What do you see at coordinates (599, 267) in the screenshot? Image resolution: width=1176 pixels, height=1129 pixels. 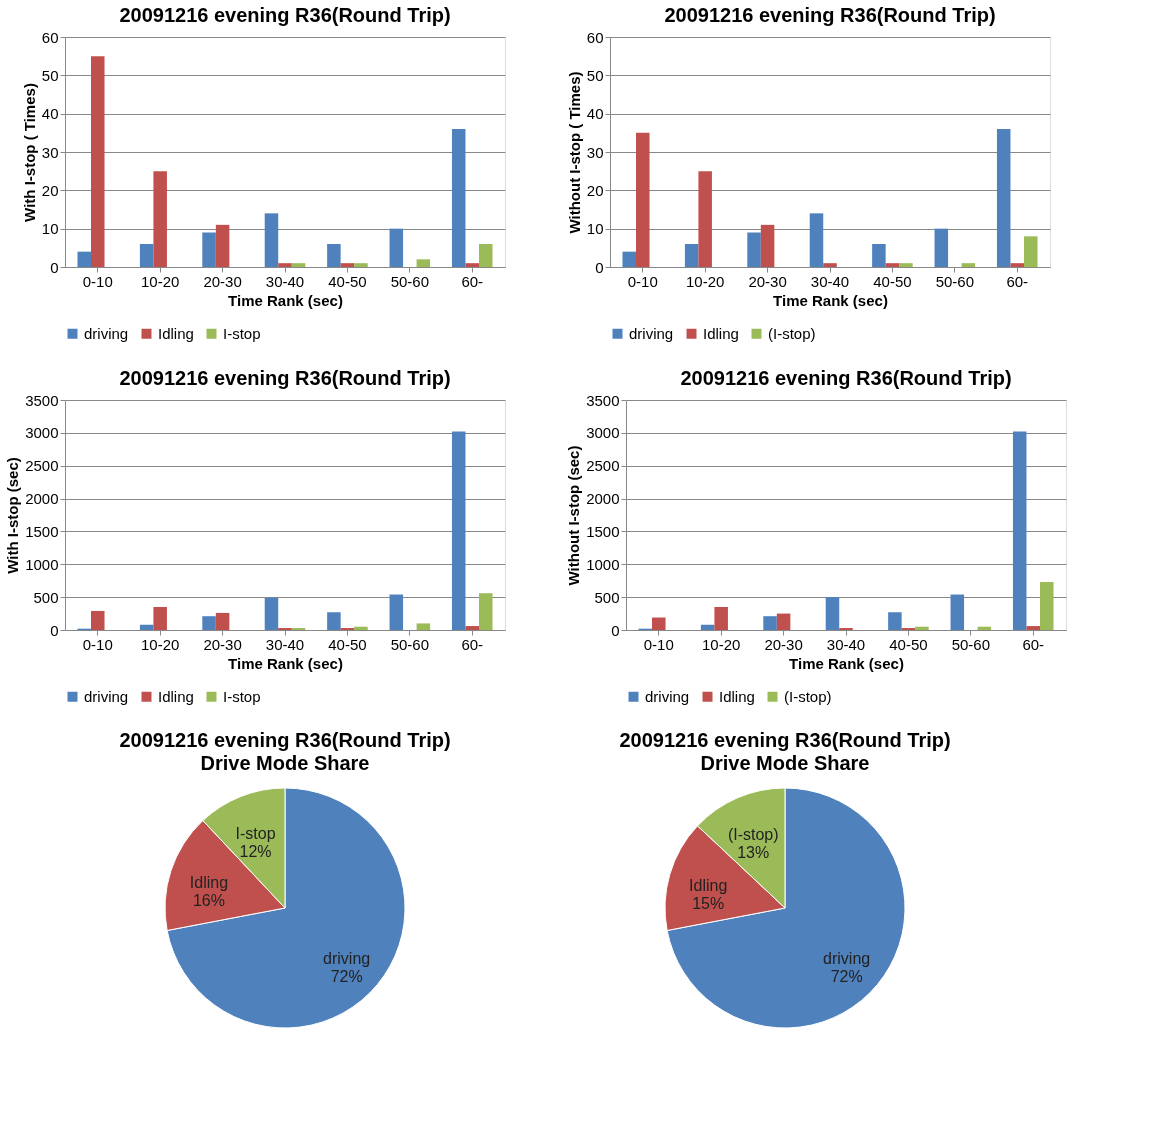 I see `y-tick-label: 0` at bounding box center [599, 267].